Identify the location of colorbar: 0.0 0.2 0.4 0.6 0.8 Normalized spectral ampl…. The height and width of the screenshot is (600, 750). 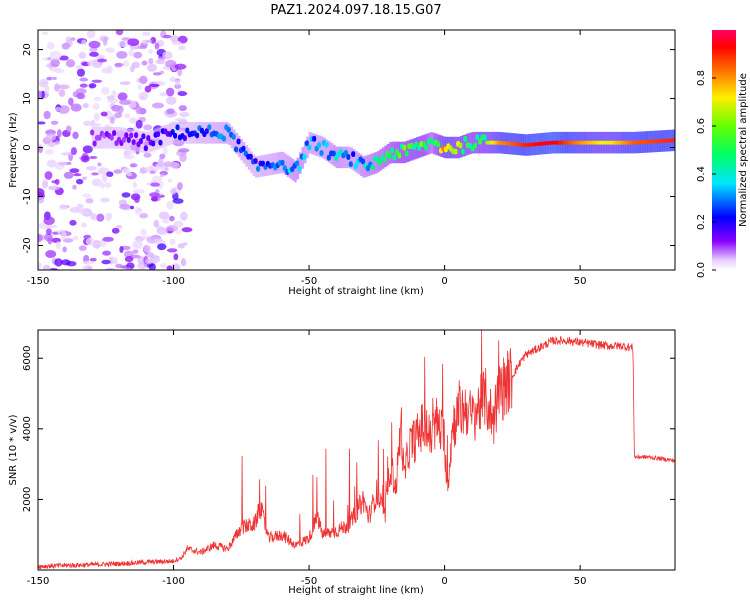
(722, 154).